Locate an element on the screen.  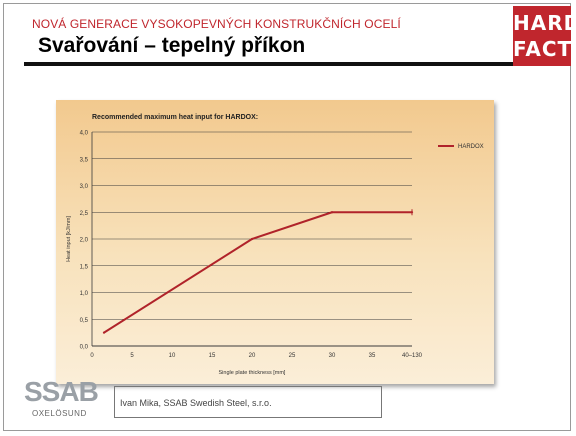
y-tick-label: 4,0 is located at coordinates (84, 134).